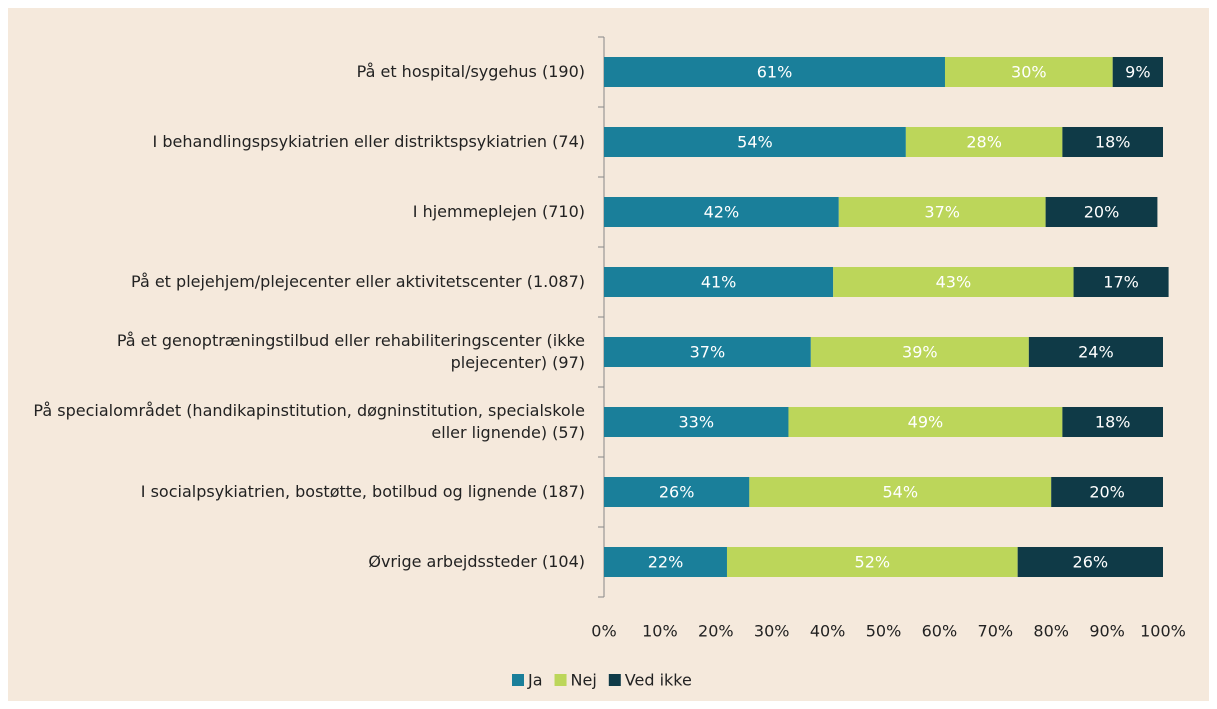  I want to click on x-tick-label: 20%, so click(716, 631).